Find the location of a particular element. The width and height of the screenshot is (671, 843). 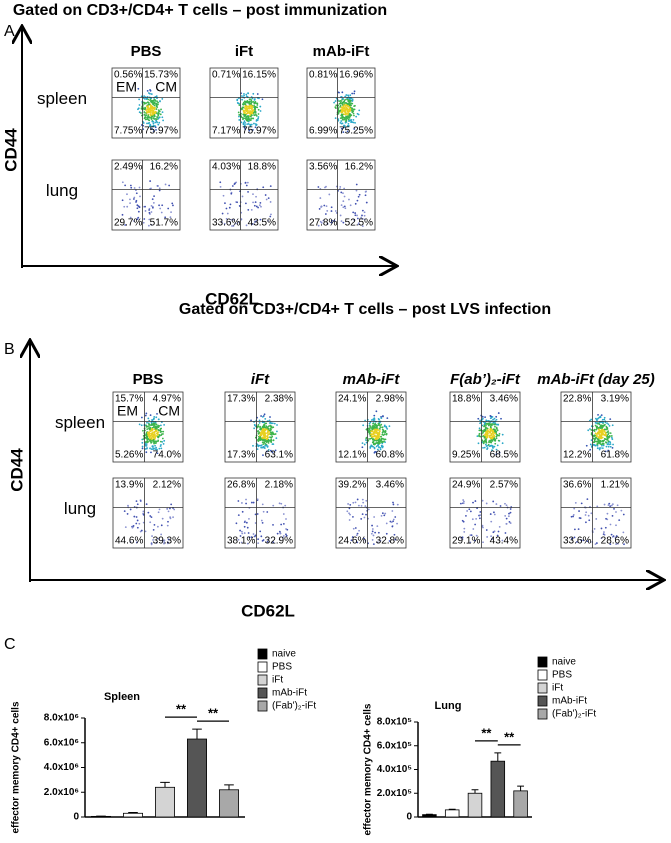

legend-label: PBS is located at coordinates (562, 675).